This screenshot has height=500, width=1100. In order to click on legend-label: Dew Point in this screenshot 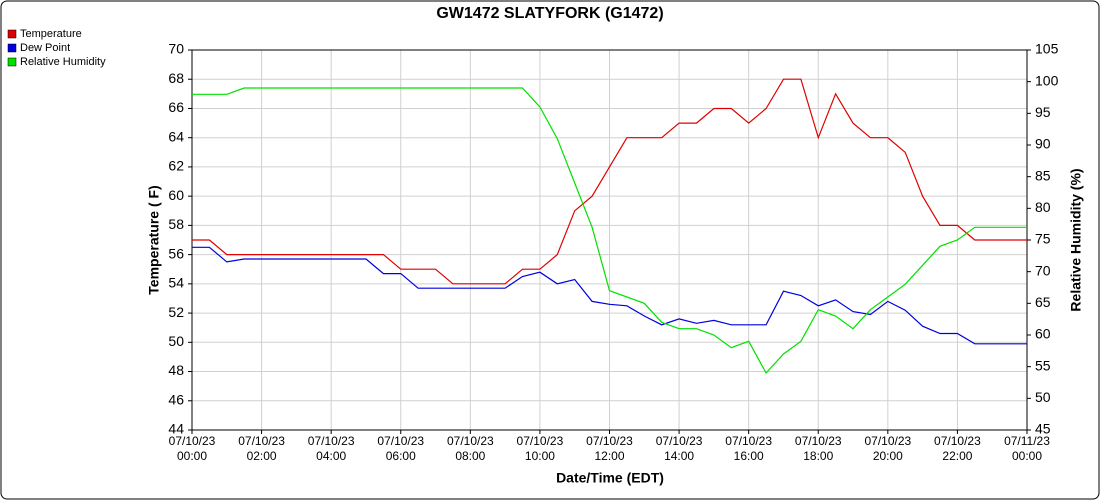, I will do `click(45, 48)`.